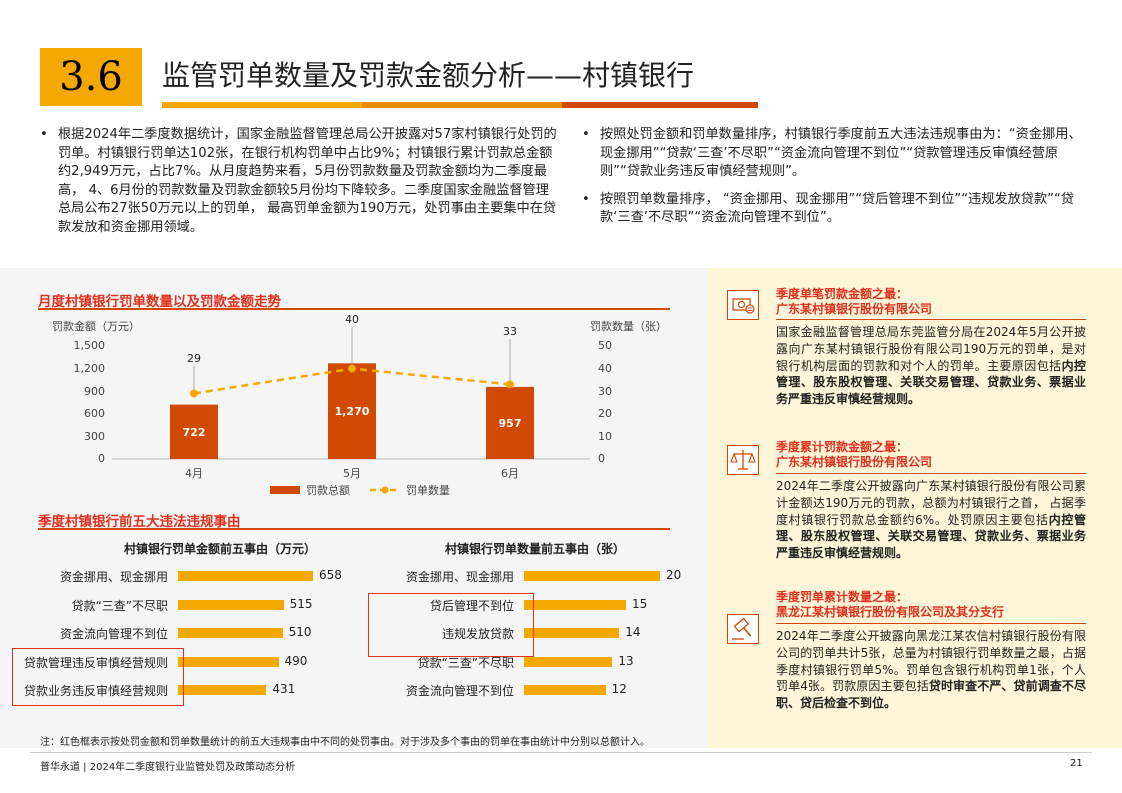 This screenshot has width=1122, height=793. Describe the element at coordinates (352, 319) in the screenshot. I see `line-label: 40` at that location.